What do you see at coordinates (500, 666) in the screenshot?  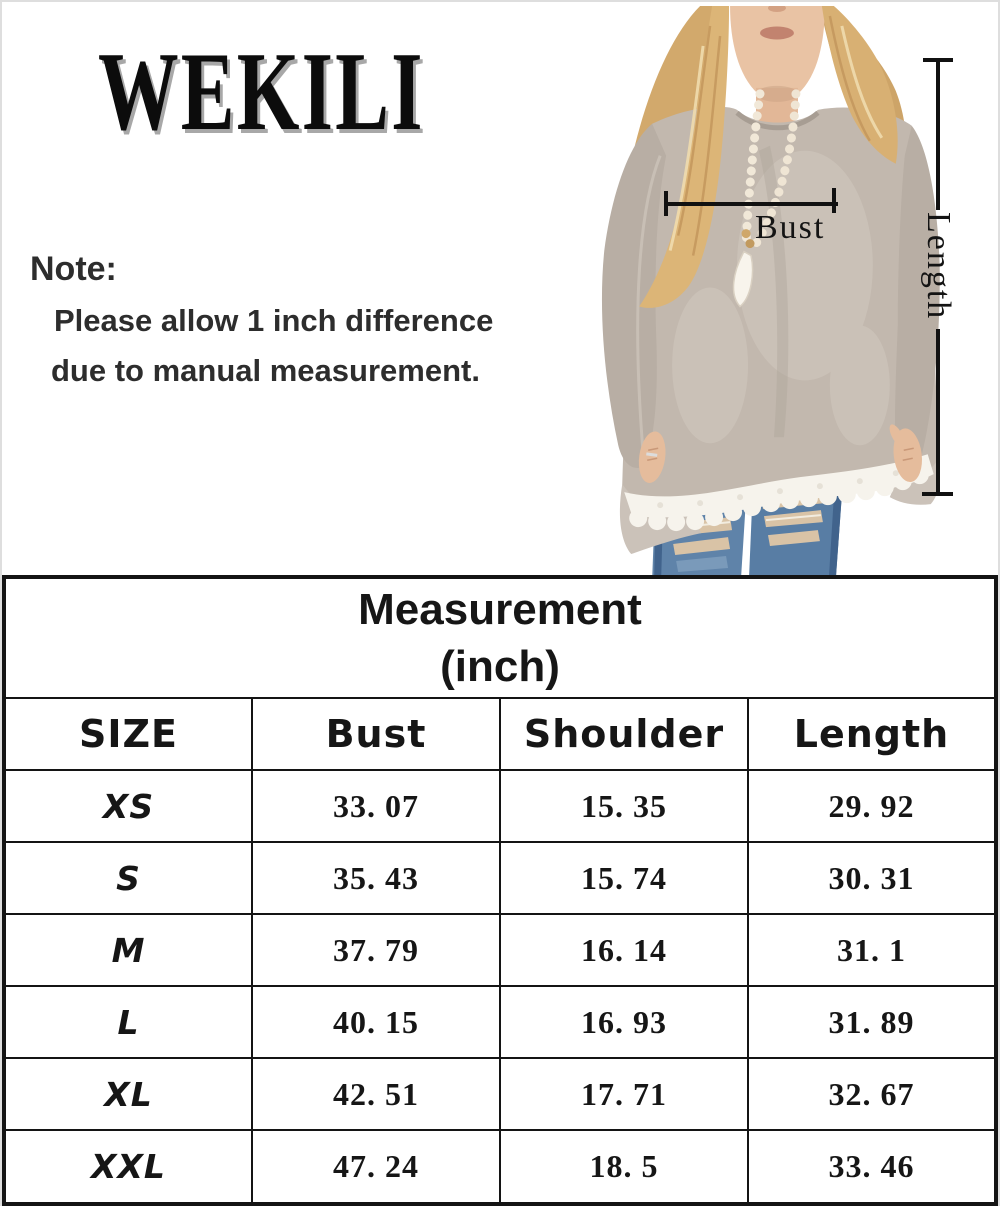 I see `table-title-line2: (inch)` at bounding box center [500, 666].